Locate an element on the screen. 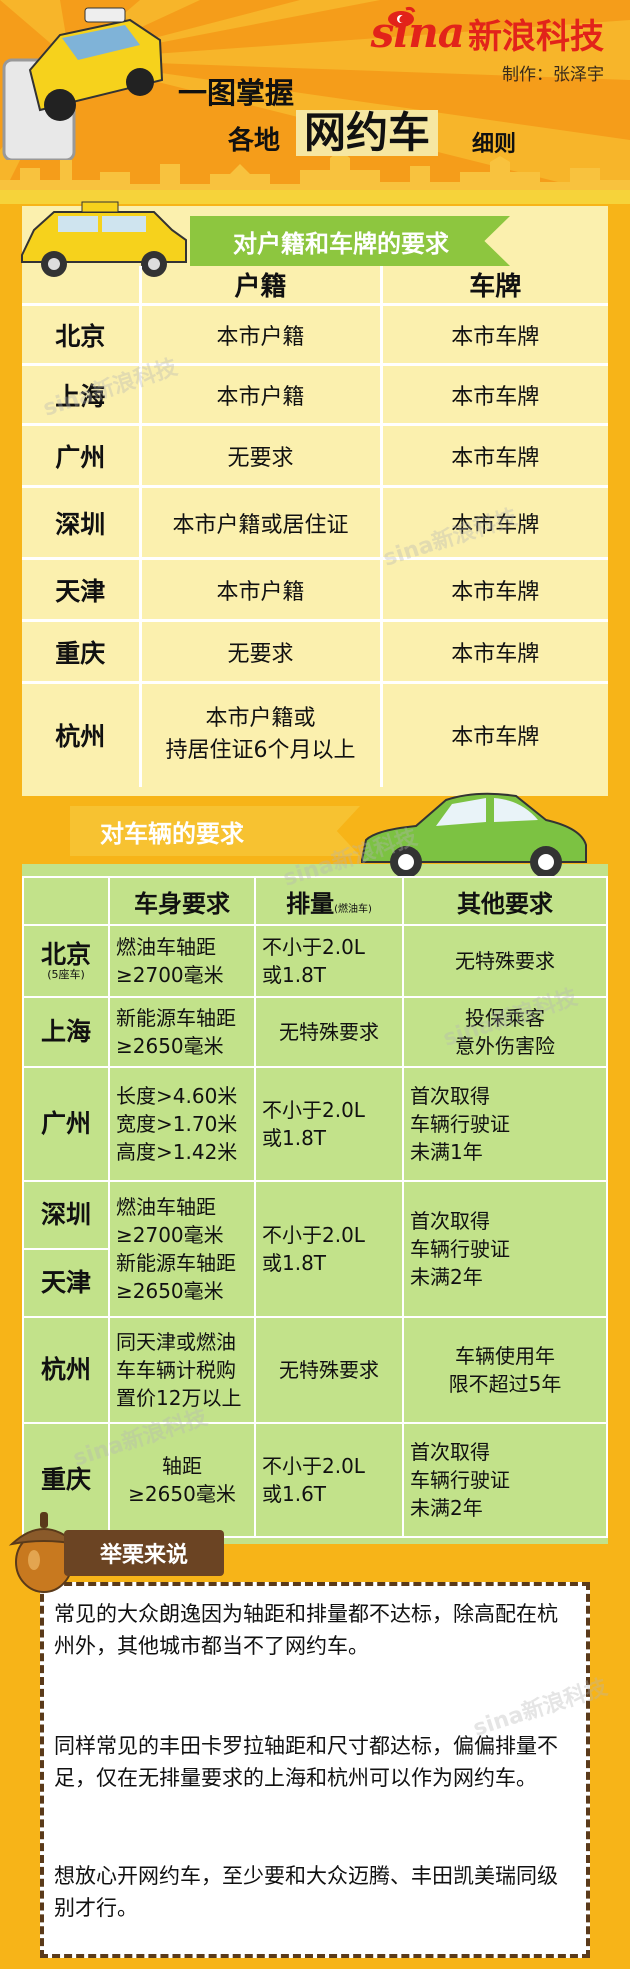 The width and height of the screenshot is (630, 1969). other-line: 未满1年 is located at coordinates (446, 1152).